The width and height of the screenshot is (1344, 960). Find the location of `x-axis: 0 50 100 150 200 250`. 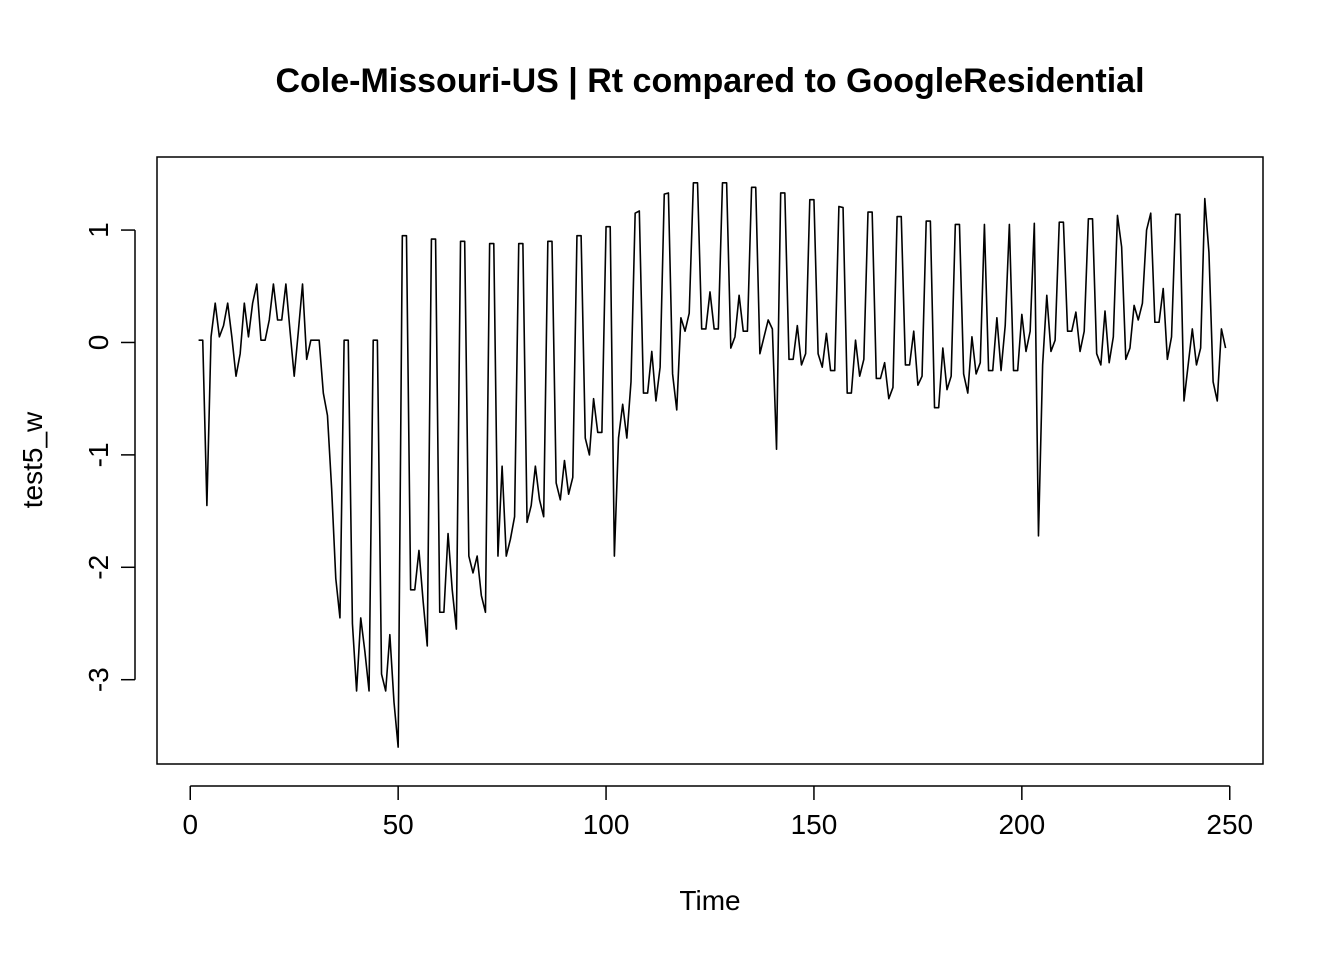

x-axis: 0 50 100 150 200 250 is located at coordinates (717, 812).